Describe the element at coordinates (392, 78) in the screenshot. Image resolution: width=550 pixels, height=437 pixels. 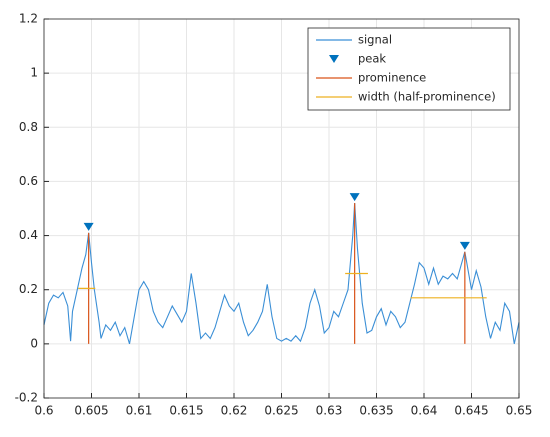
I see `legend-label: prominence` at that location.